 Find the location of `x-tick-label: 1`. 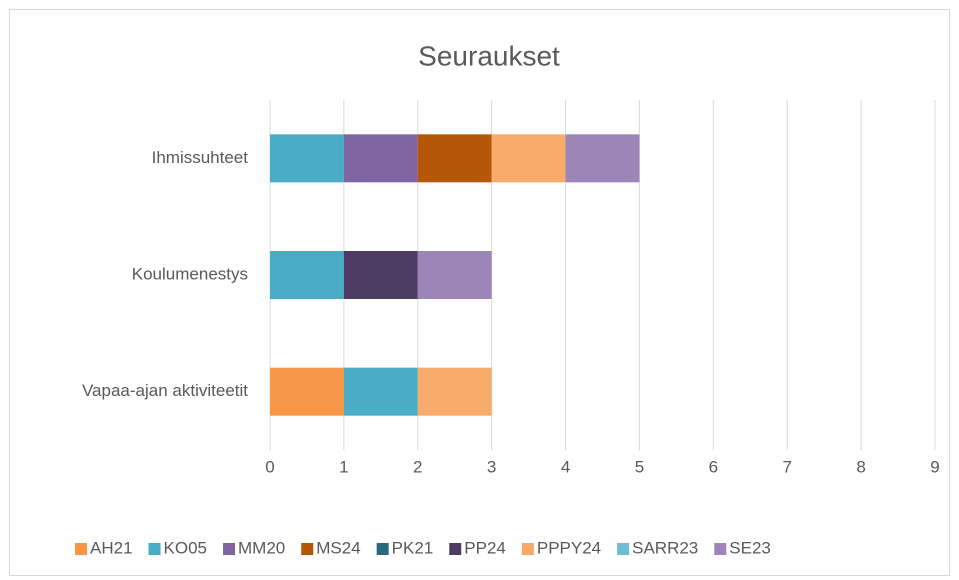

x-tick-label: 1 is located at coordinates (343, 466).